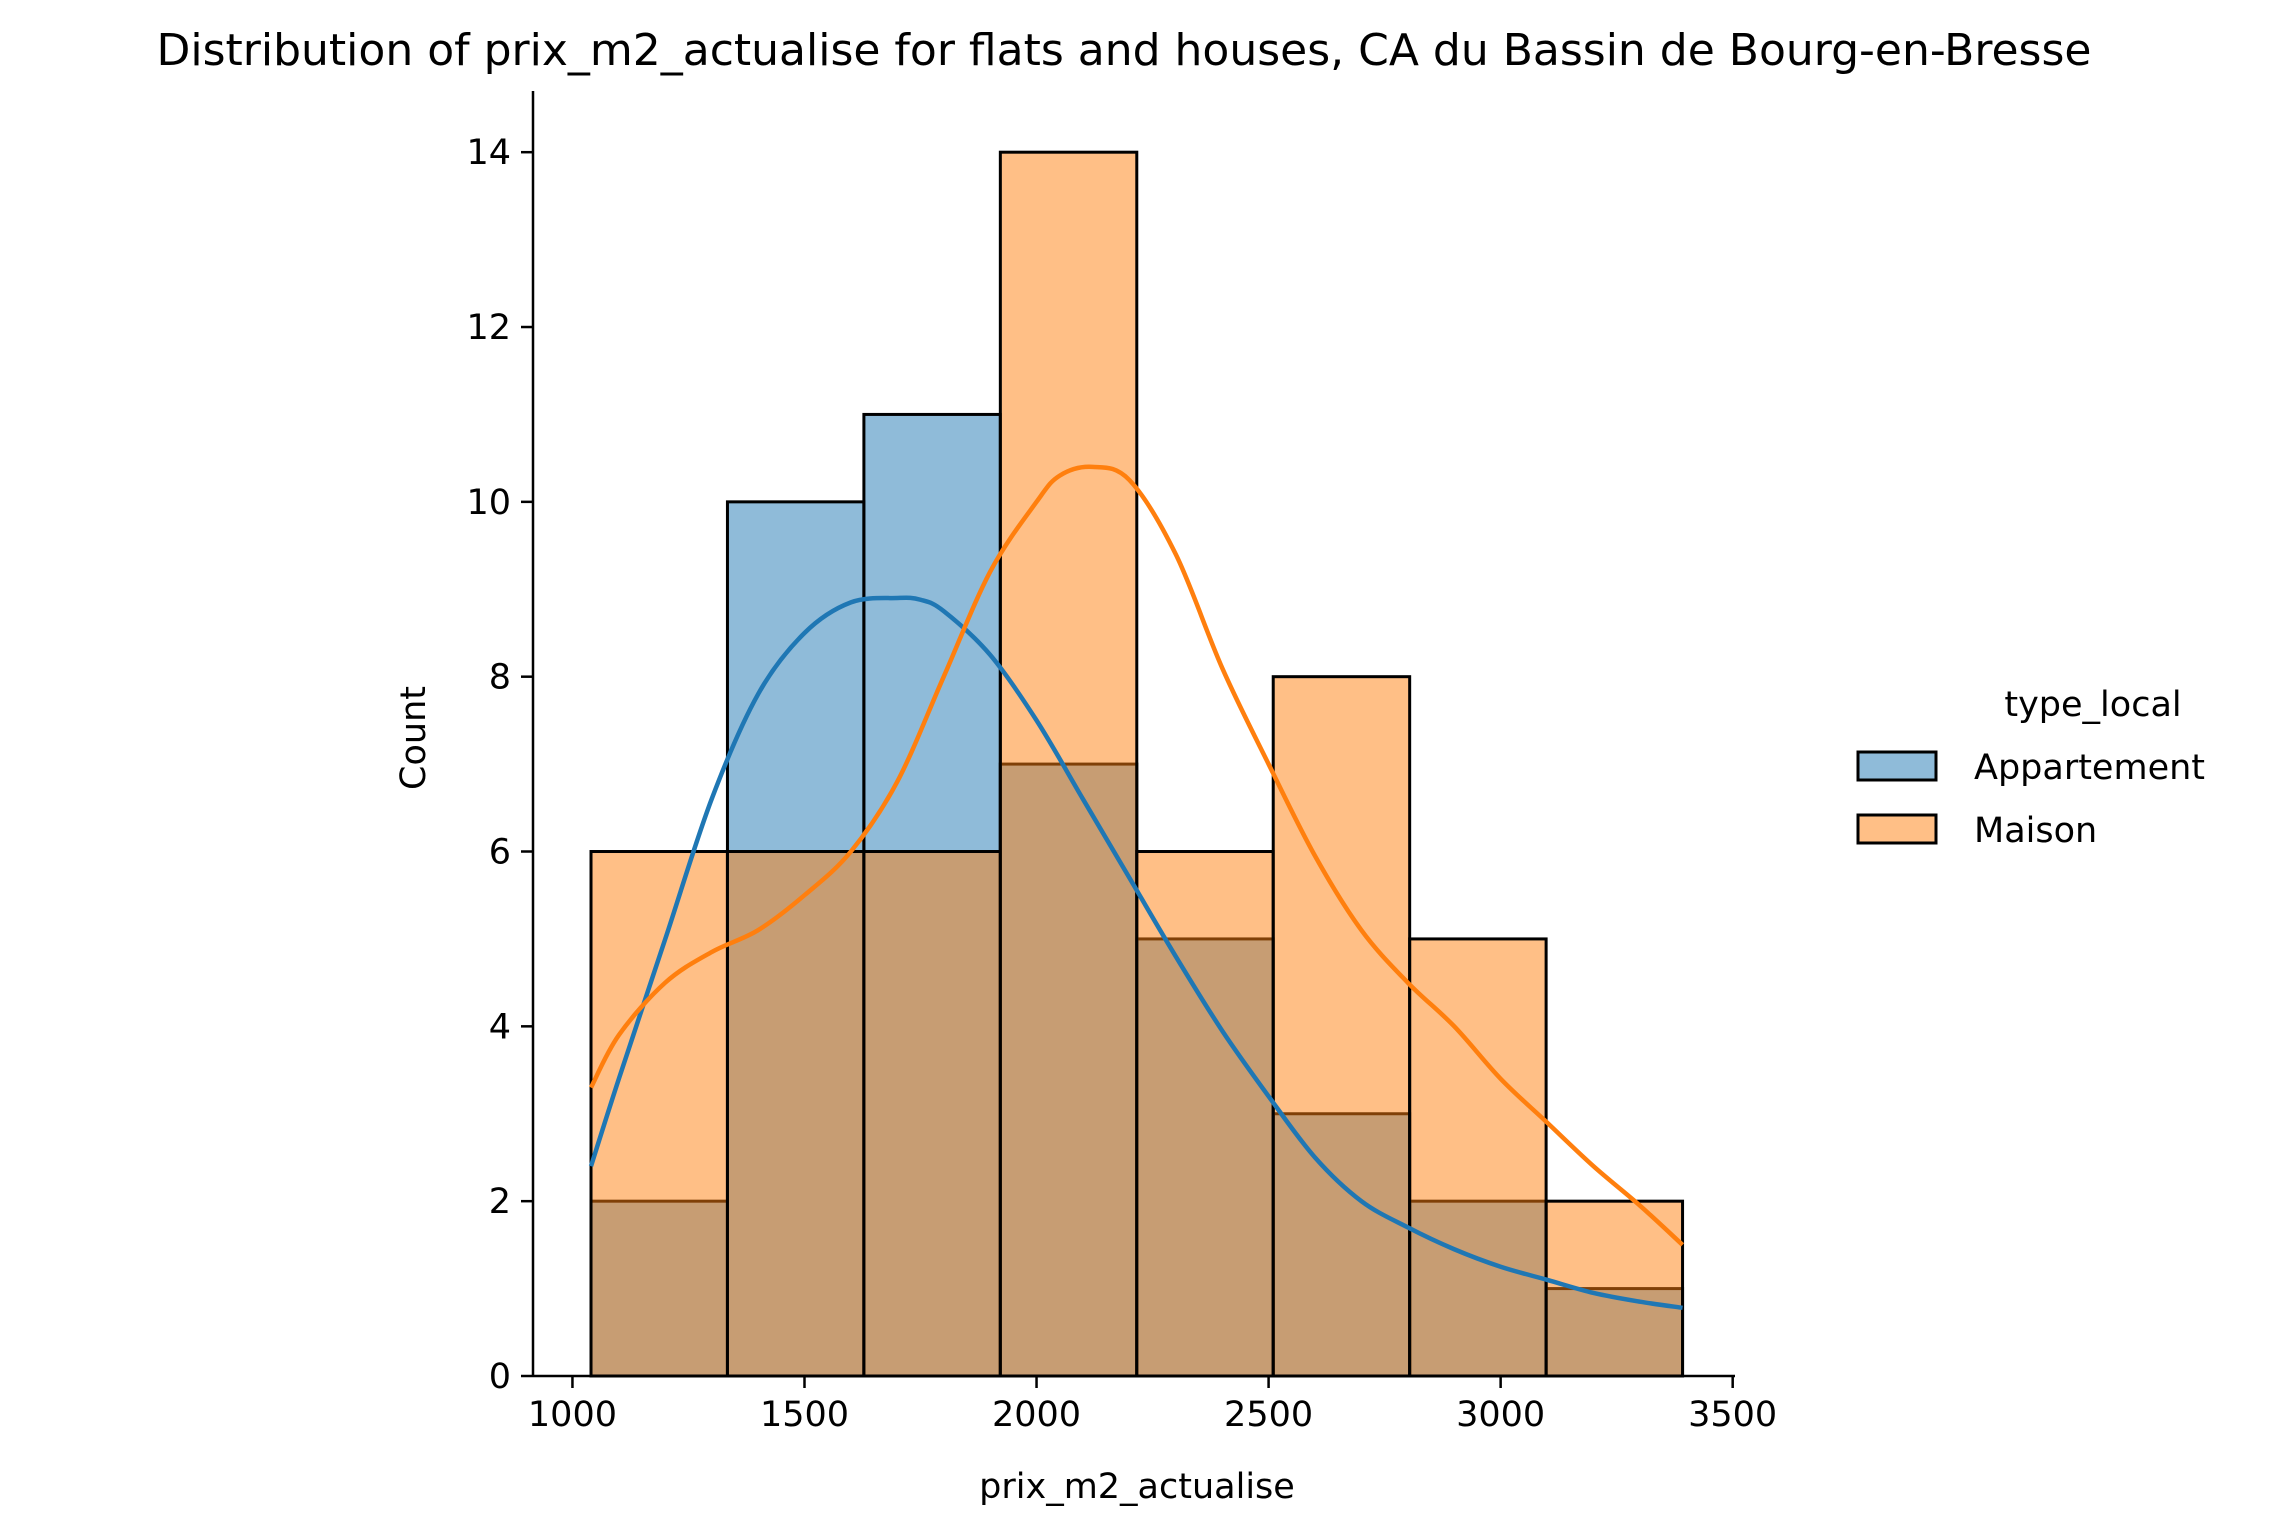 This screenshot has height=1532, width=2276. I want to click on y-tick-label-10: 10, so click(488, 503).